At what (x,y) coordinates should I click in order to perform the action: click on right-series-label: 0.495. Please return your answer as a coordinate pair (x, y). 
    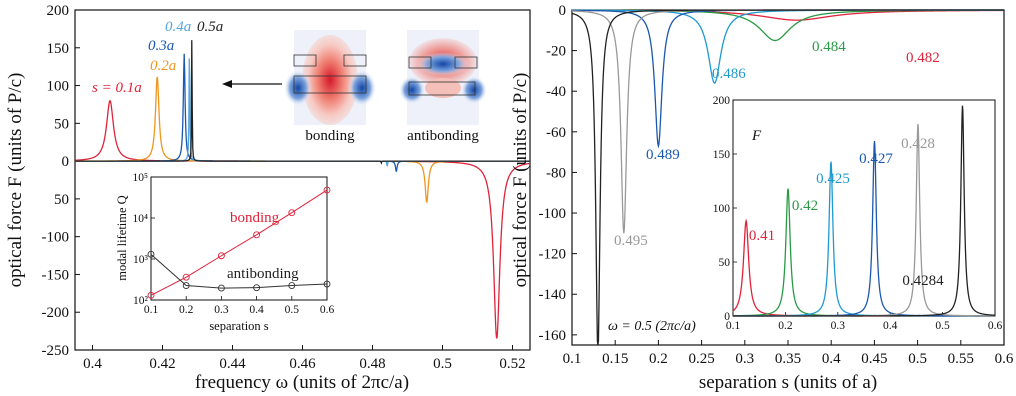
    Looking at the image, I should click on (631, 241).